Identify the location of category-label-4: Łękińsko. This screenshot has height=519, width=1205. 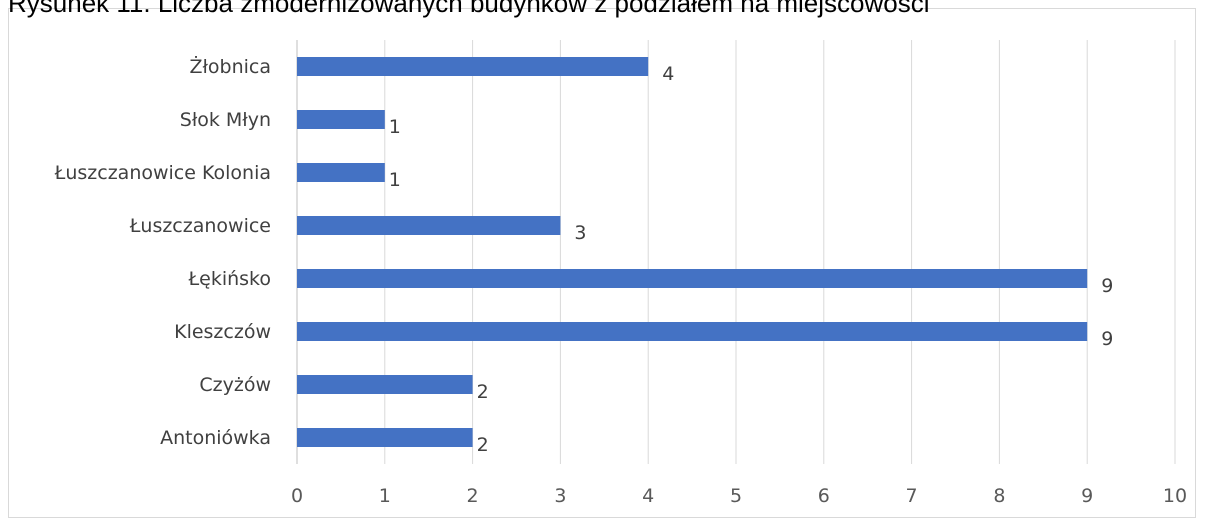
(229, 279).